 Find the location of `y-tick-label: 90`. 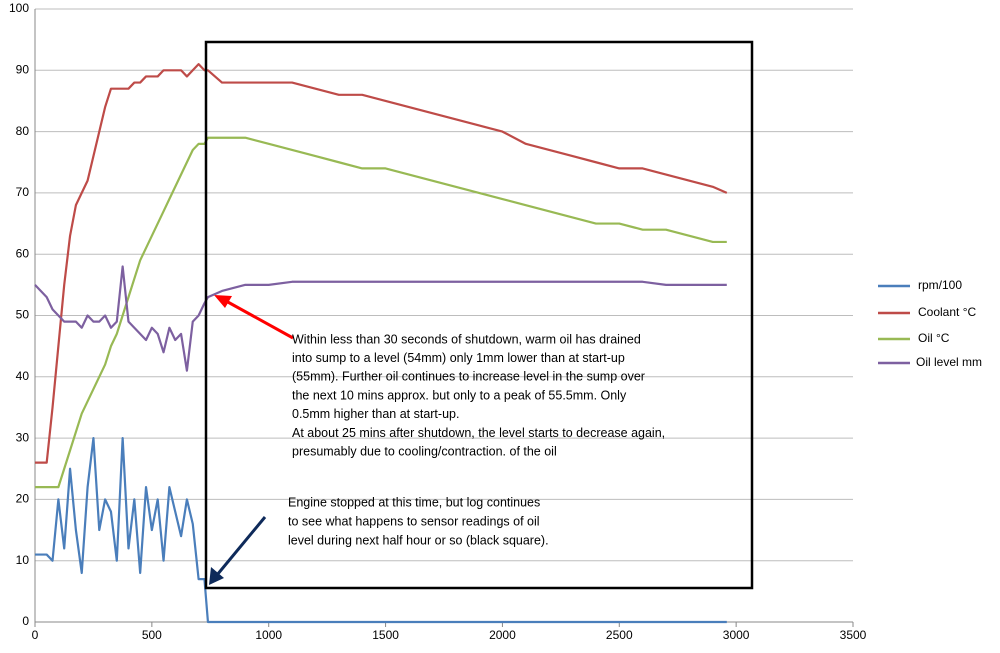

y-tick-label: 90 is located at coordinates (23, 69).